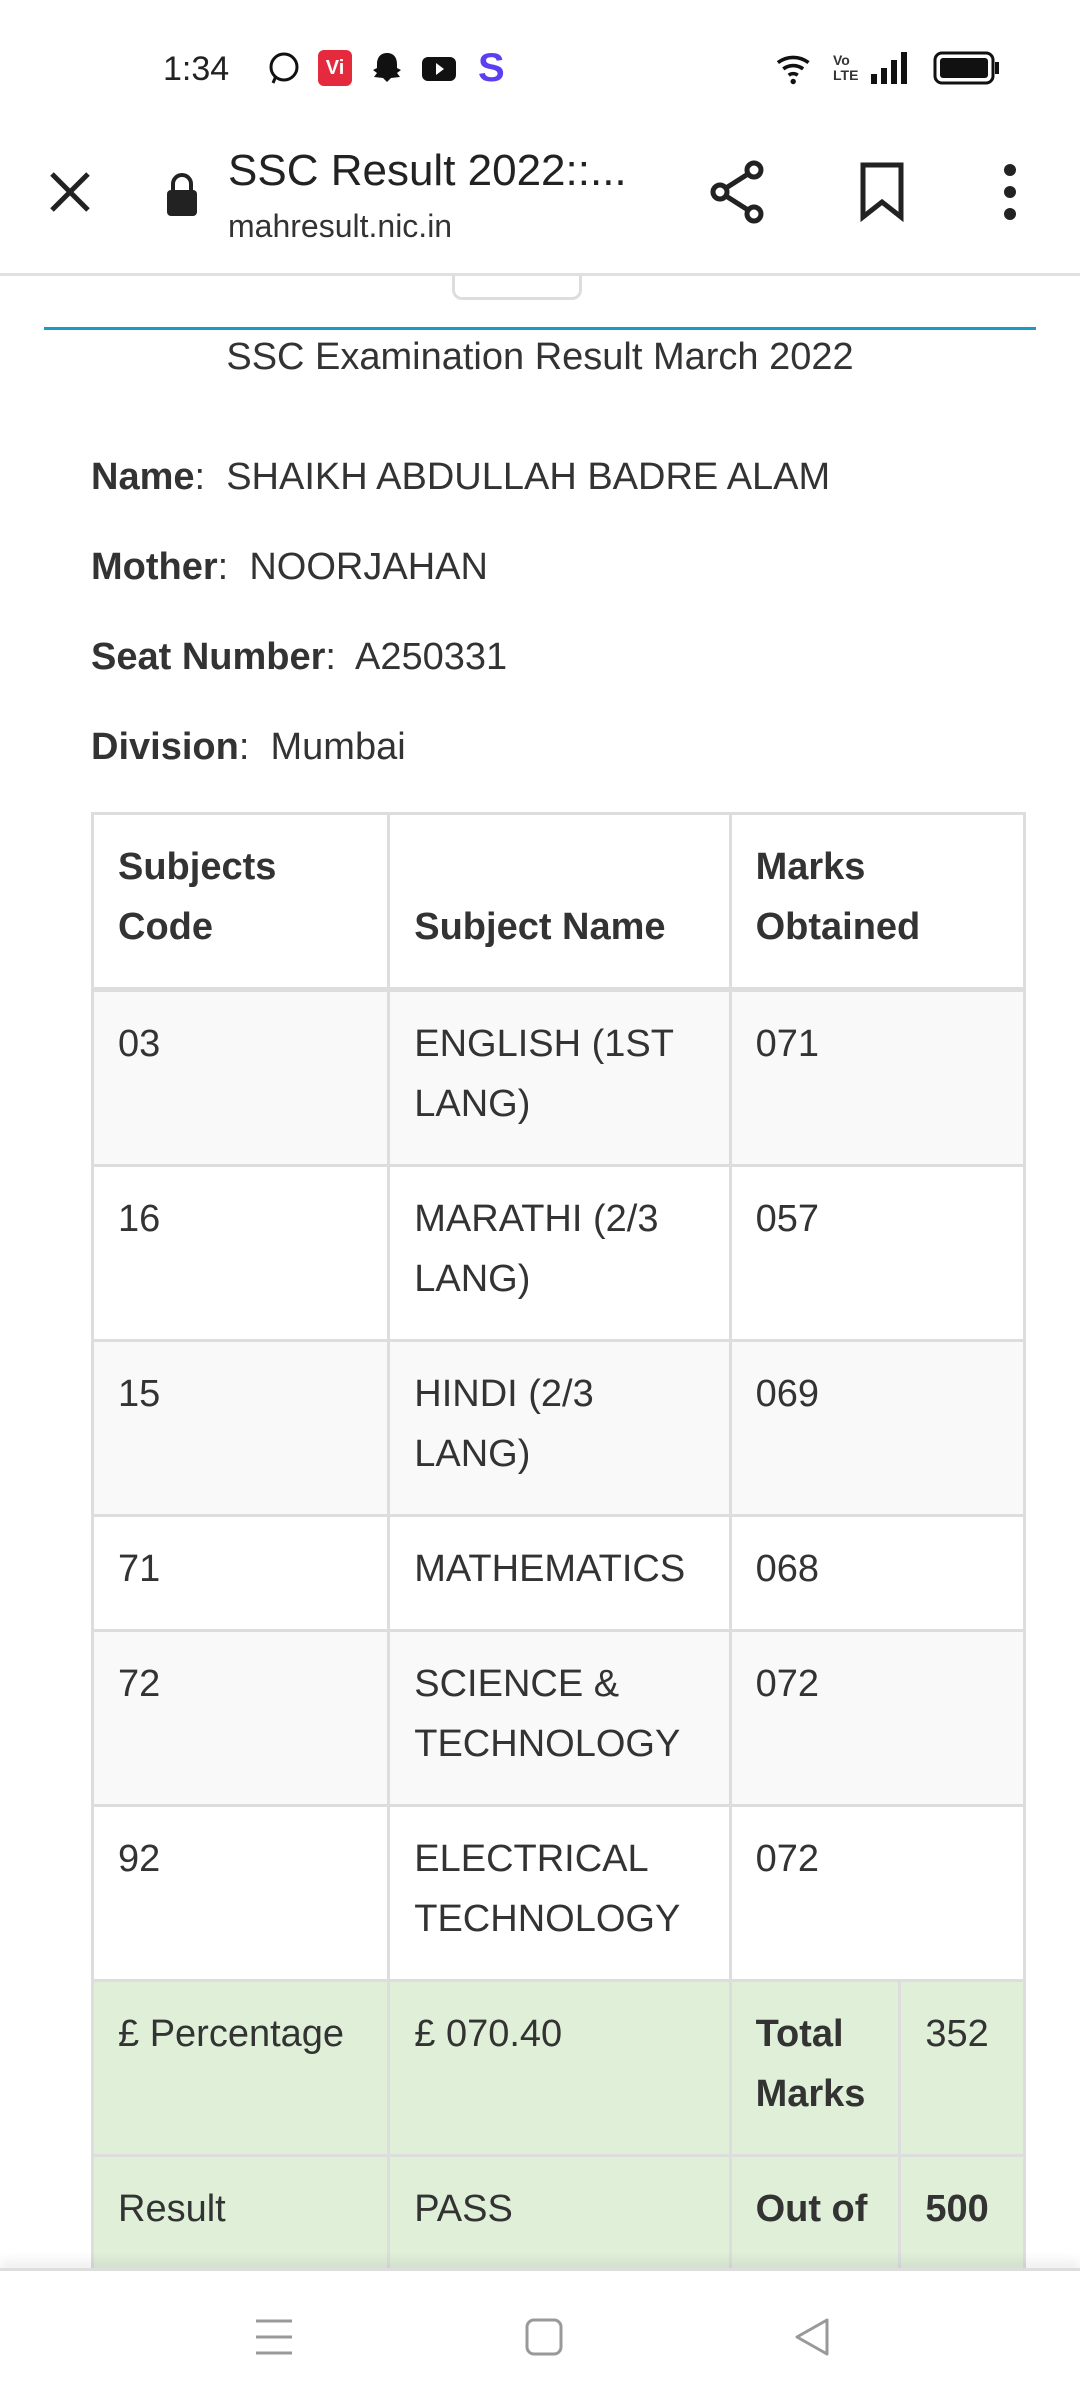  I want to click on marks-obtained: 057, so click(877, 1253).